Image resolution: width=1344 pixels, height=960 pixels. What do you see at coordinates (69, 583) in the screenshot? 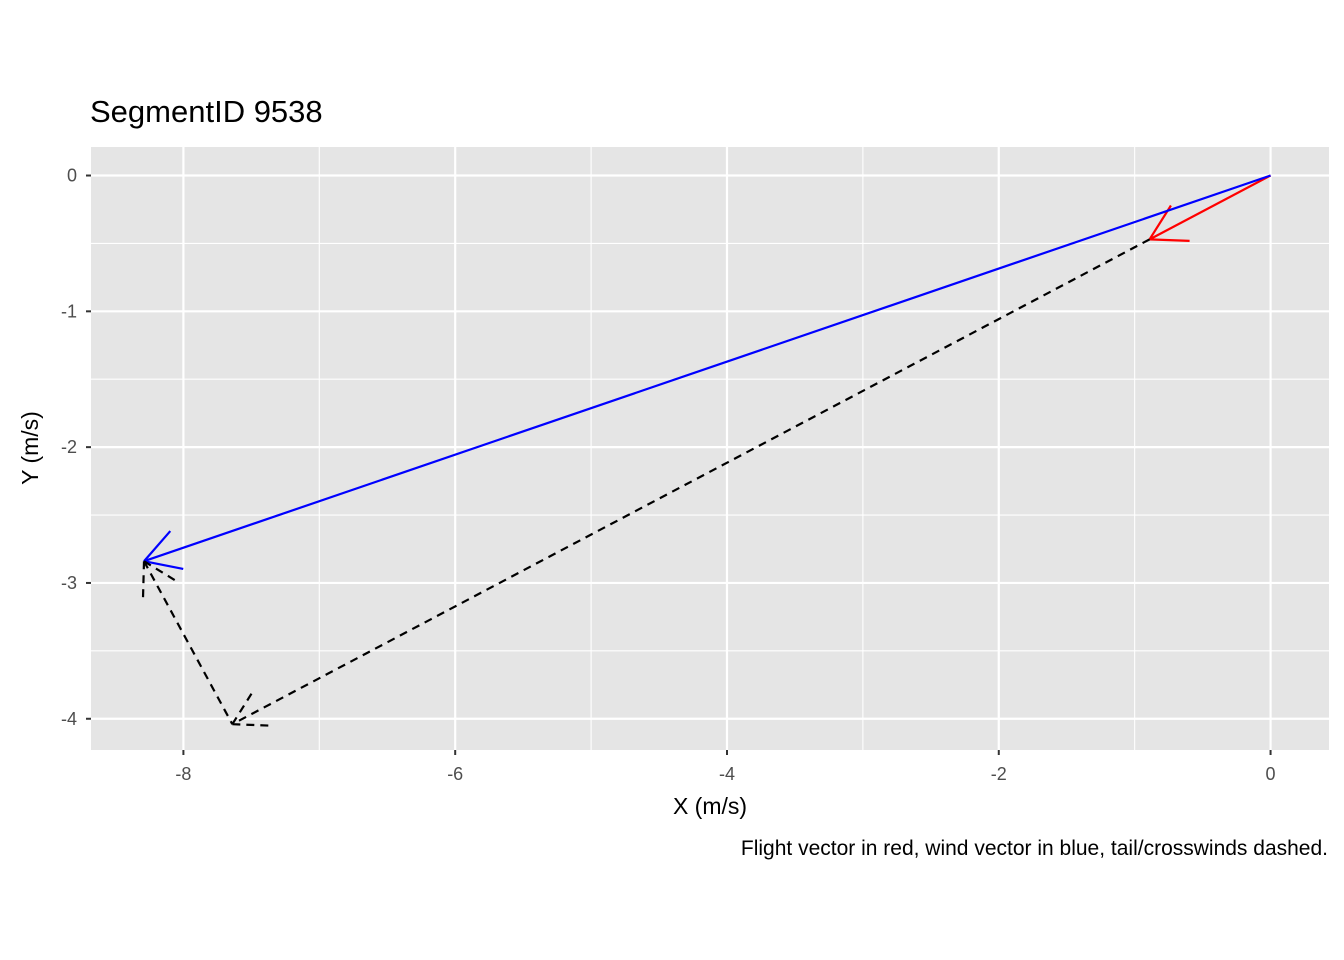
I see `y-tick-label: -3` at bounding box center [69, 583].